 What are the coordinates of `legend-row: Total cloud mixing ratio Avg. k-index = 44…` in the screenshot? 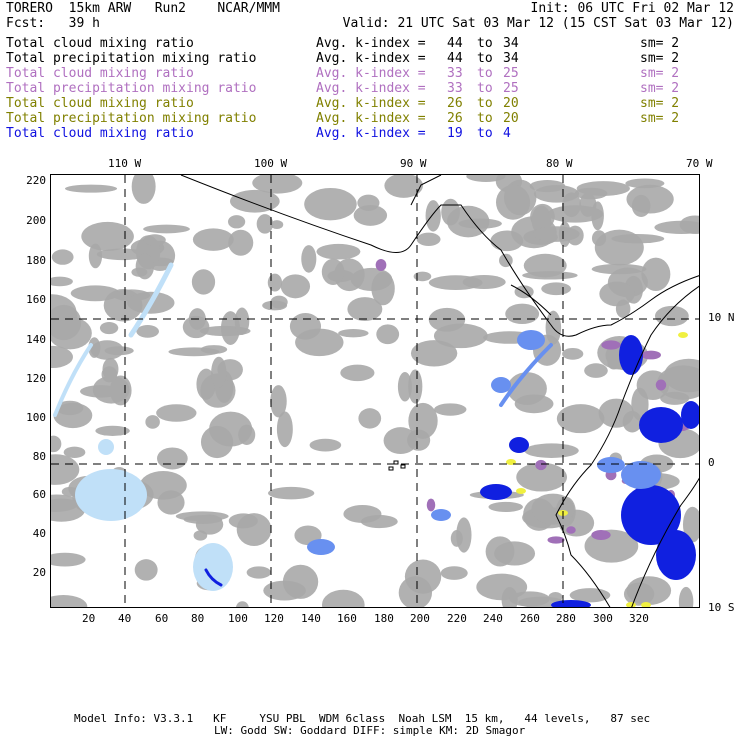 It's located at (370, 43).